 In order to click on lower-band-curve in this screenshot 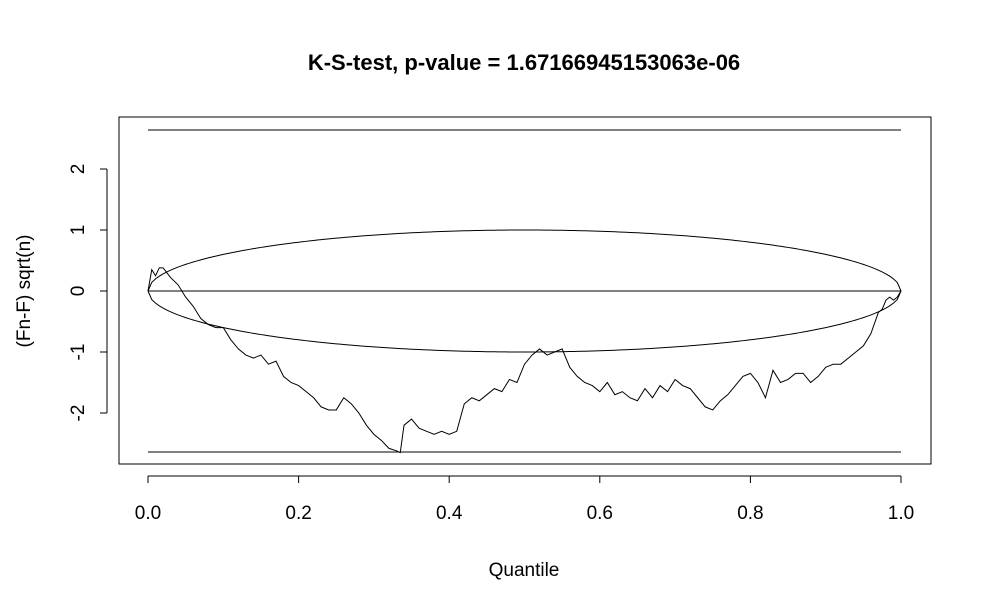, I will do `click(524, 321)`.